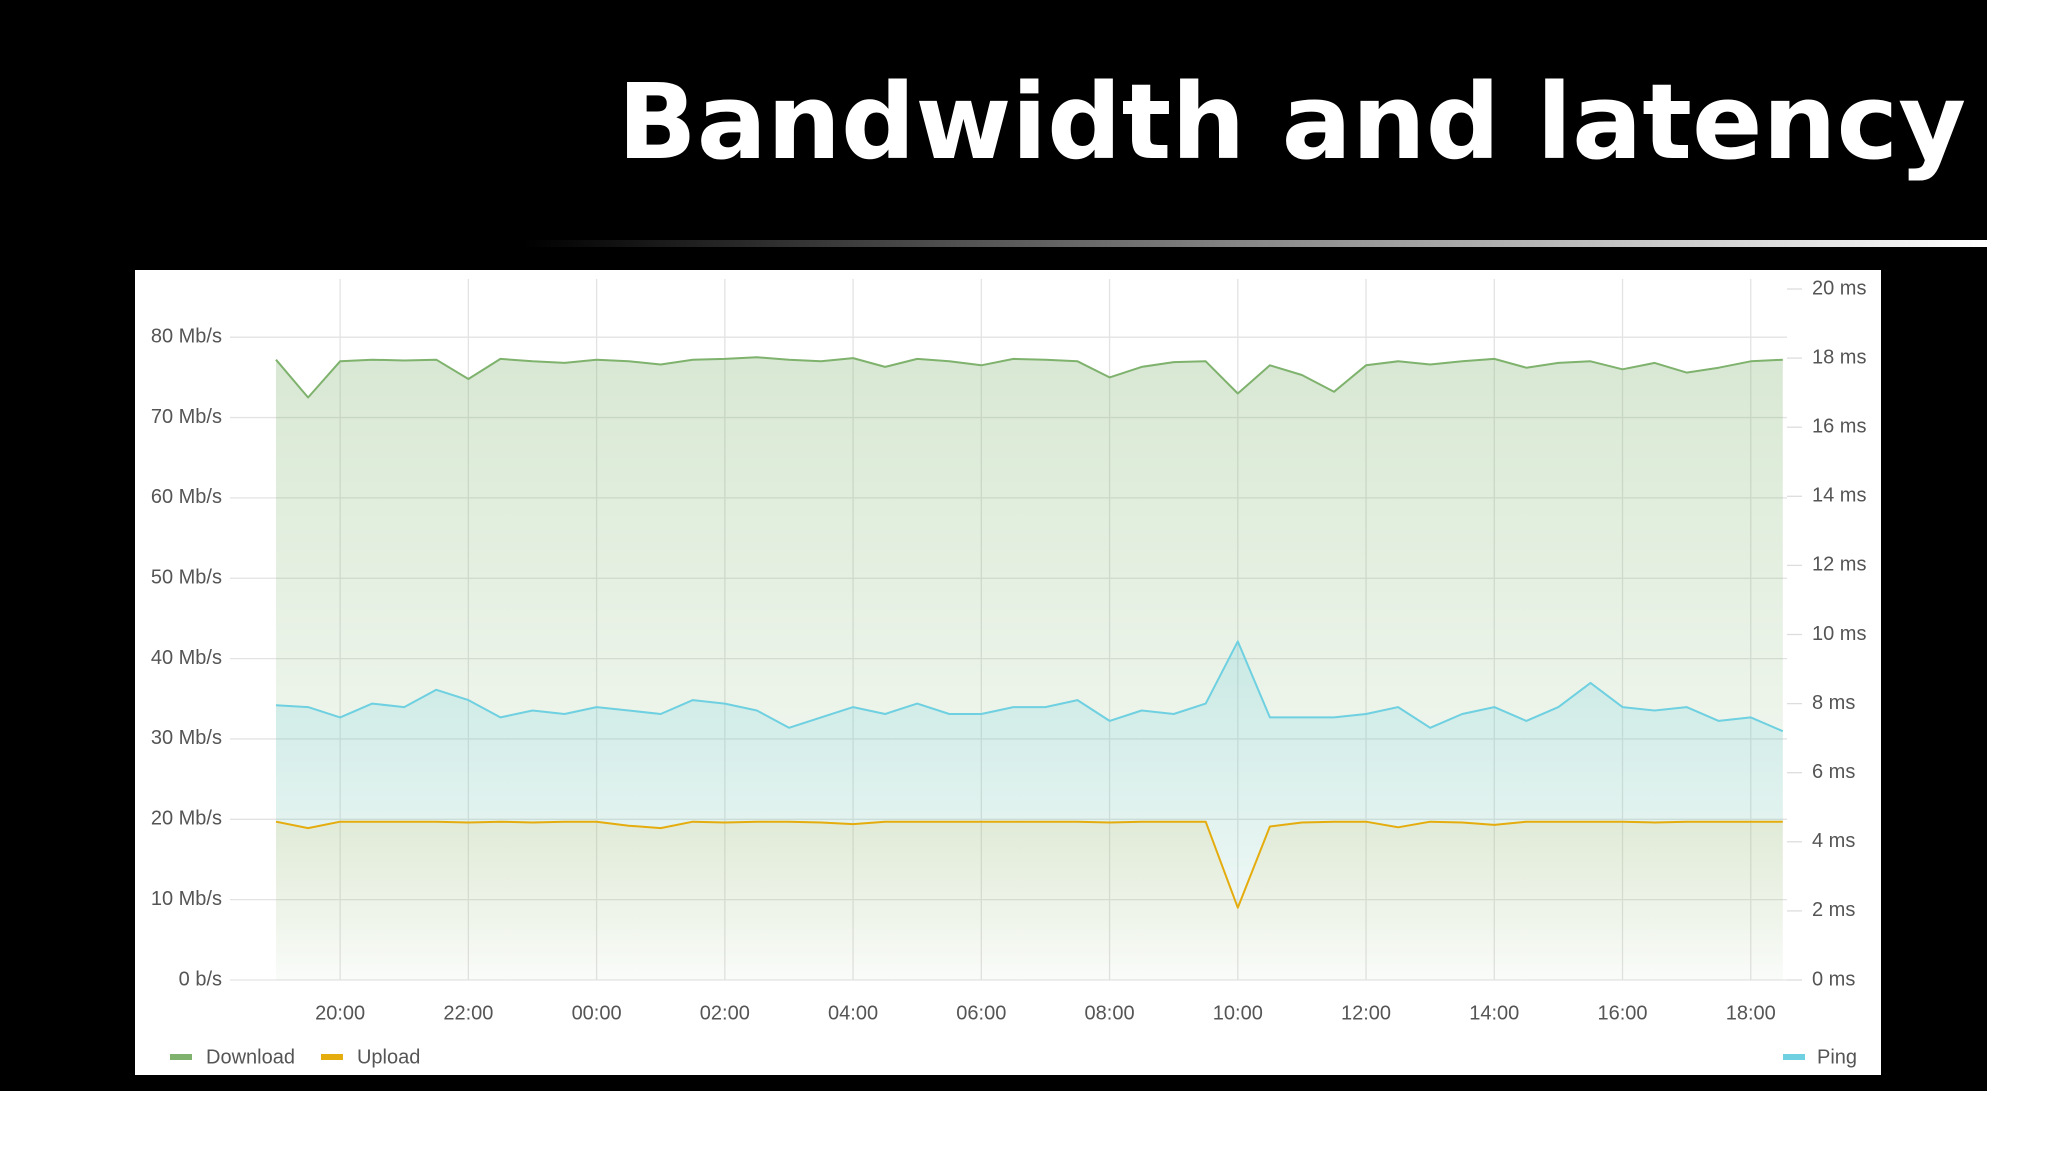 The height and width of the screenshot is (1152, 2048). What do you see at coordinates (1110, 1013) in the screenshot?
I see `x-tick-label: 08:00` at bounding box center [1110, 1013].